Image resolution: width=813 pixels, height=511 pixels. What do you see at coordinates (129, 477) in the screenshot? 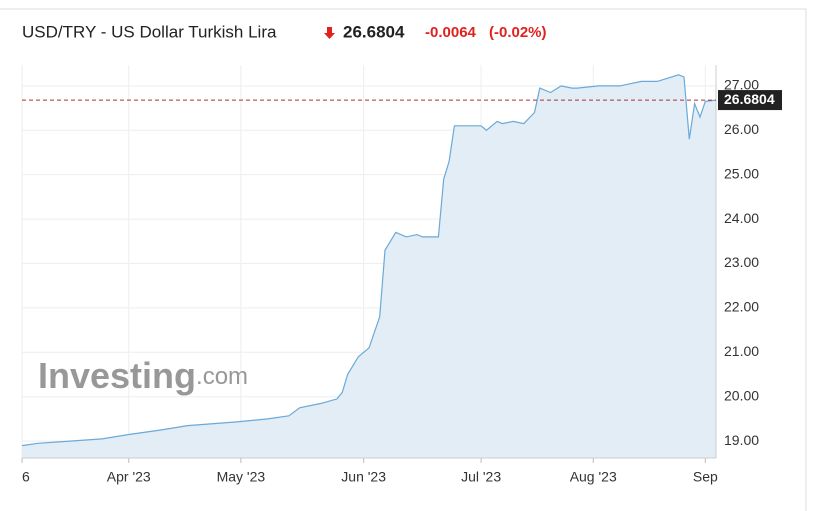
I see `x-tick-label: Apr '23` at bounding box center [129, 477].